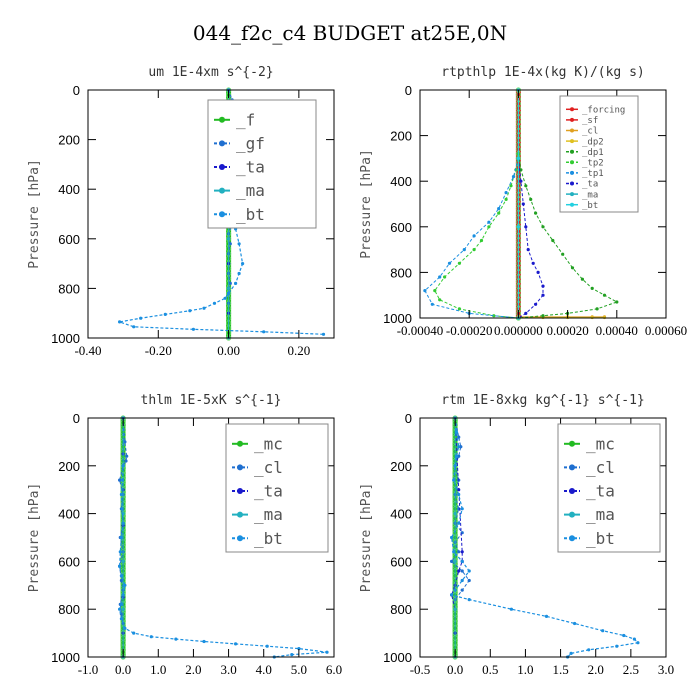 Image resolution: width=700 pixels, height=700 pixels. I want to click on y-tick-label: 200, so click(401, 136).